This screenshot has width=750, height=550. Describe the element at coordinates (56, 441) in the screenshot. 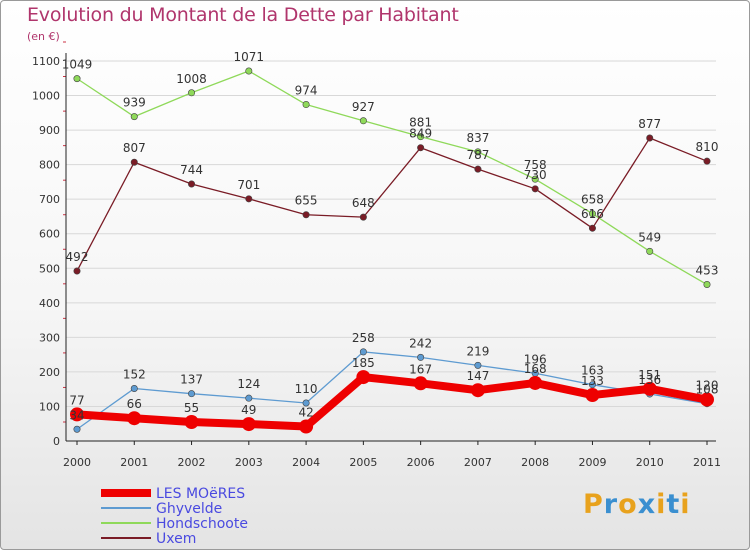

I see `y-tick-label: 0` at that location.